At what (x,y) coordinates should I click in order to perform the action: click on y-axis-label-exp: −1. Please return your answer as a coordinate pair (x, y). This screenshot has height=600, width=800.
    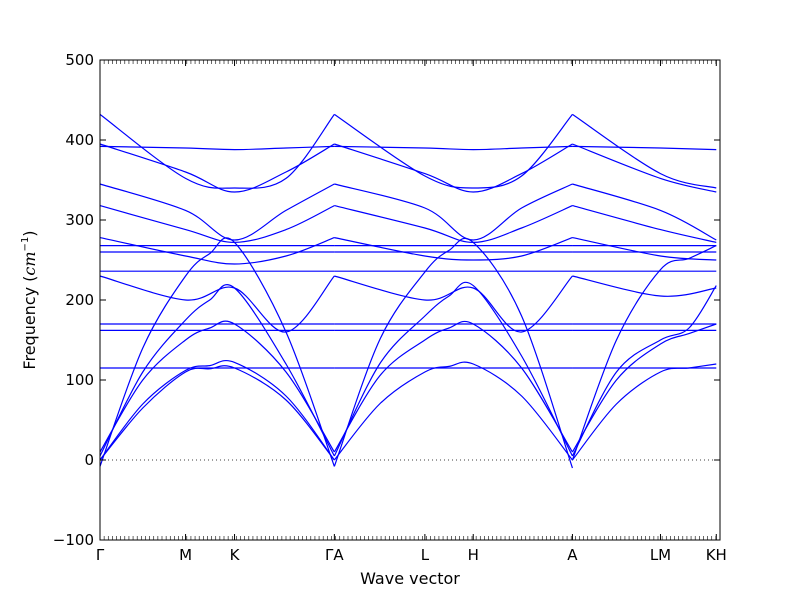
    Looking at the image, I should click on (25, 244).